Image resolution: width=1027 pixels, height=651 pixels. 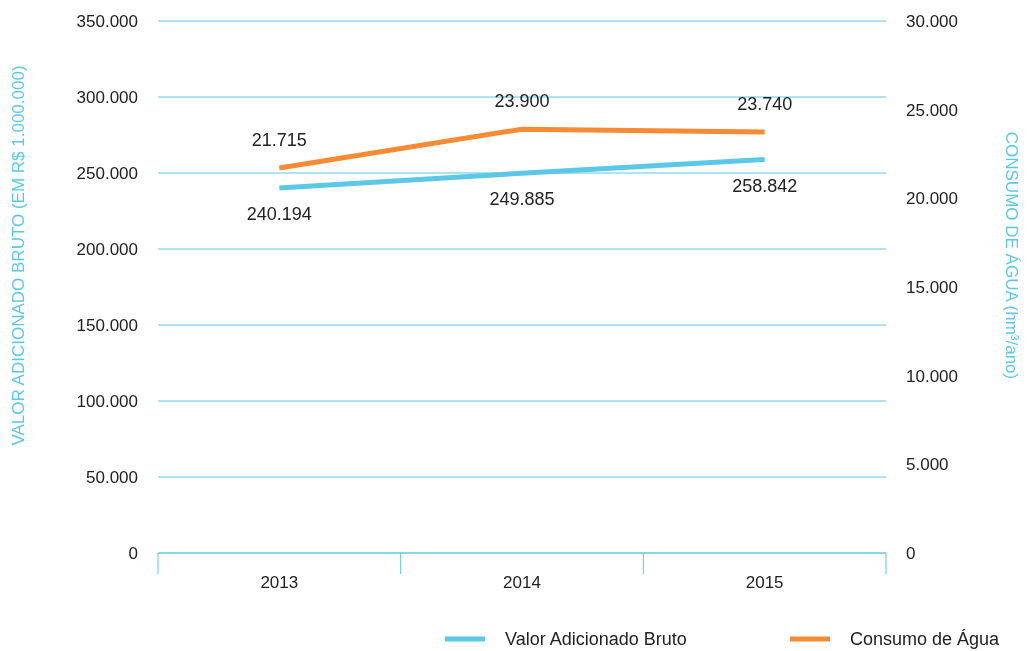 I want to click on x-tick-label: 2015, so click(x=764, y=582).